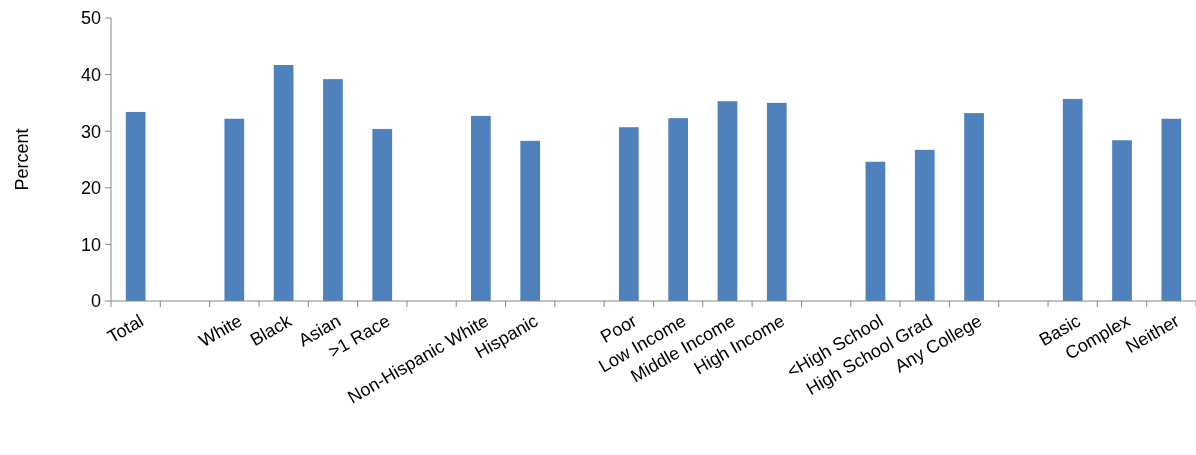 This screenshot has height=455, width=1196. Describe the element at coordinates (220, 330) in the screenshot. I see `x-tick-label: White` at that location.